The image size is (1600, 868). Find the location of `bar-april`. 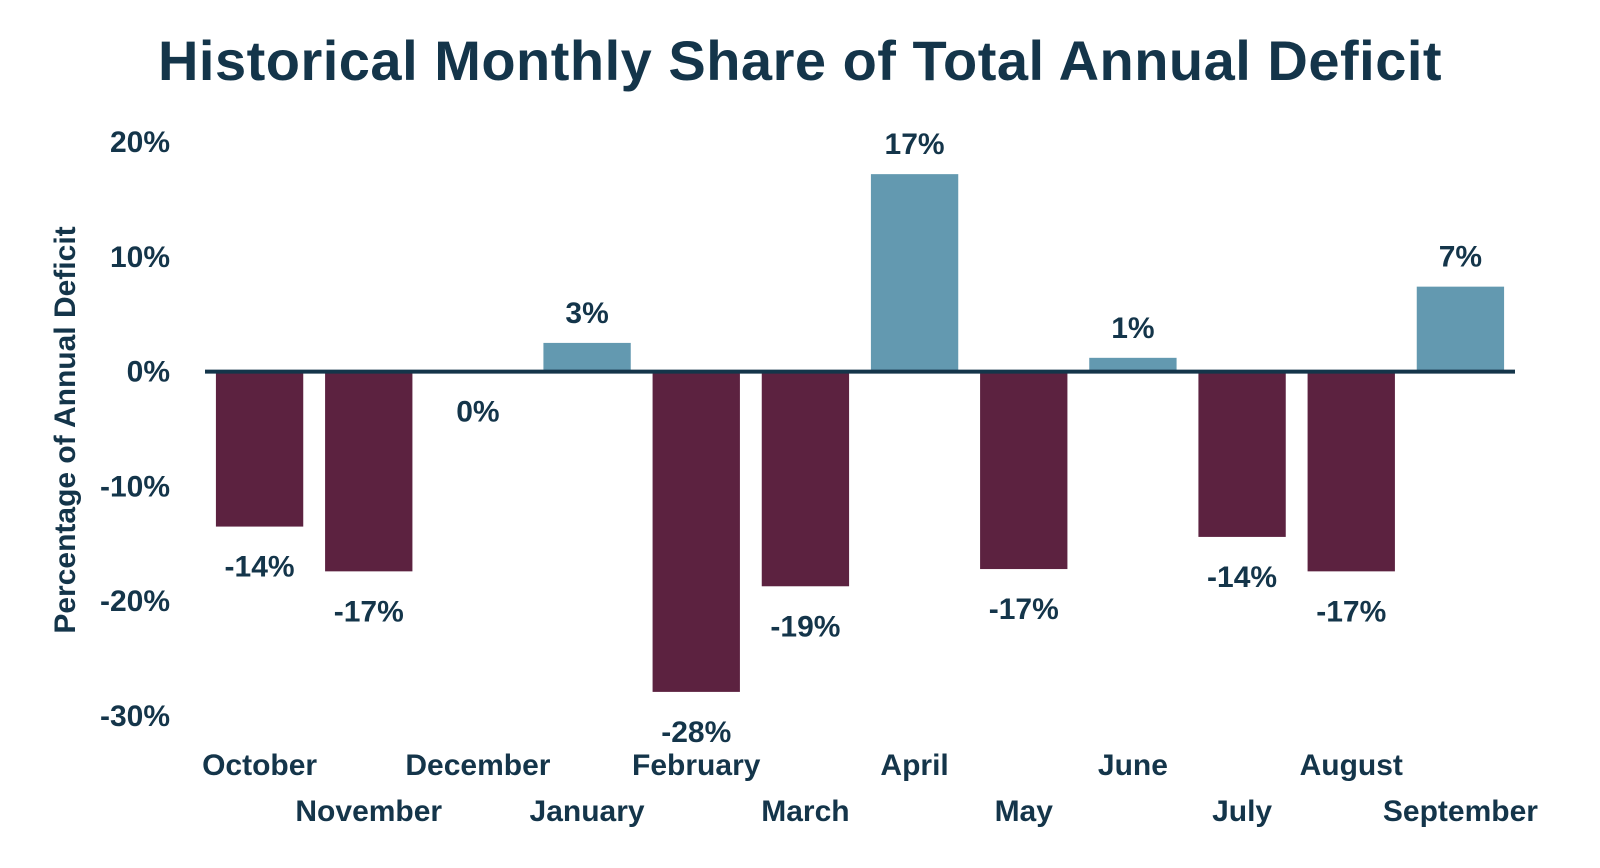

bar-april is located at coordinates (914, 273).